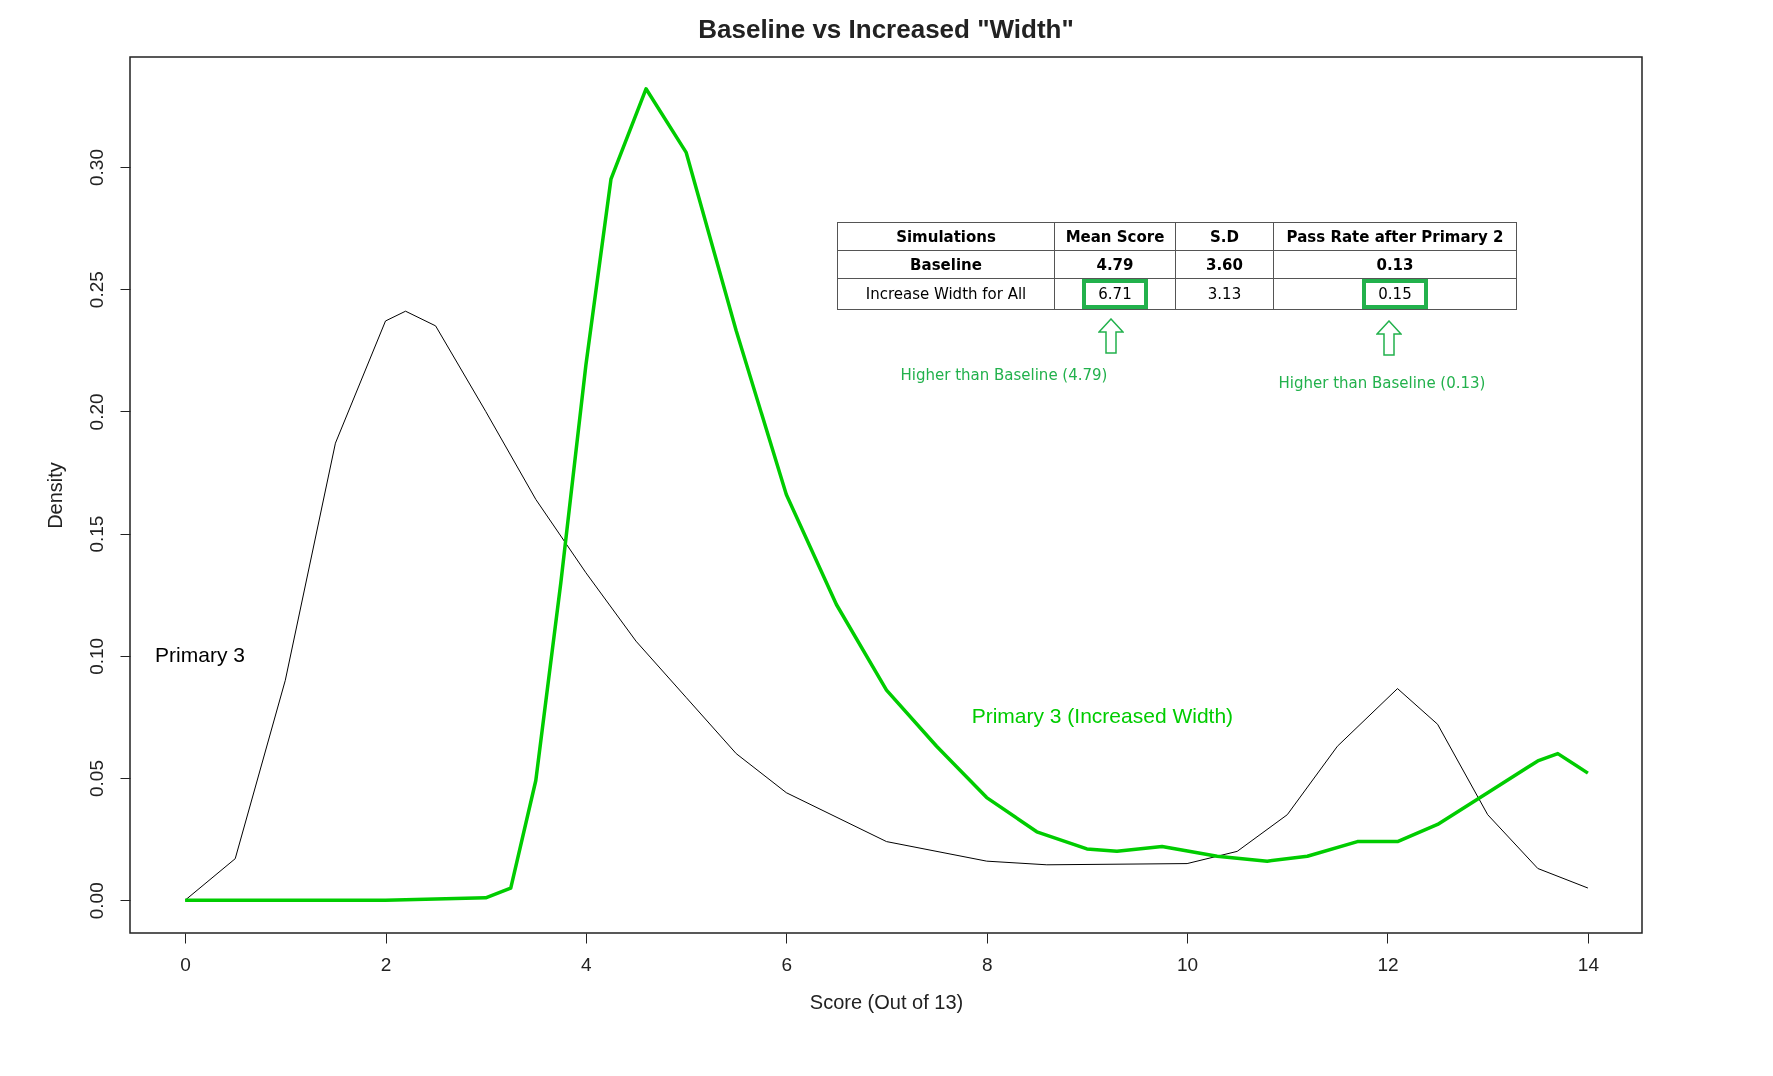  Describe the element at coordinates (987, 964) in the screenshot. I see `x-tick-label: 8` at that location.